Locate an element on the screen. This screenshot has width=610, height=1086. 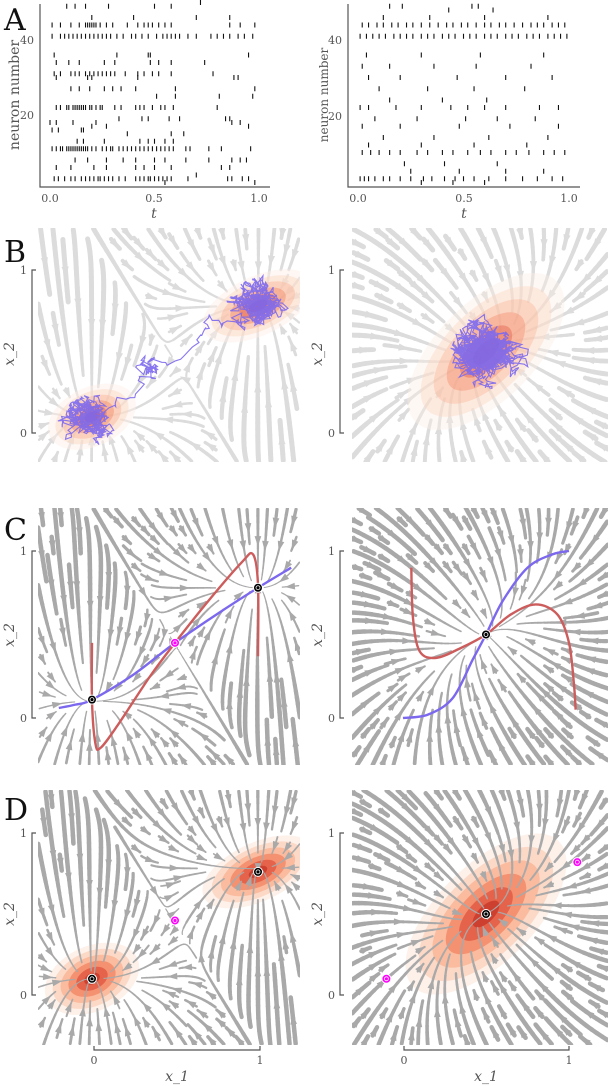
x-axis-label: t is located at coordinates (464, 214).